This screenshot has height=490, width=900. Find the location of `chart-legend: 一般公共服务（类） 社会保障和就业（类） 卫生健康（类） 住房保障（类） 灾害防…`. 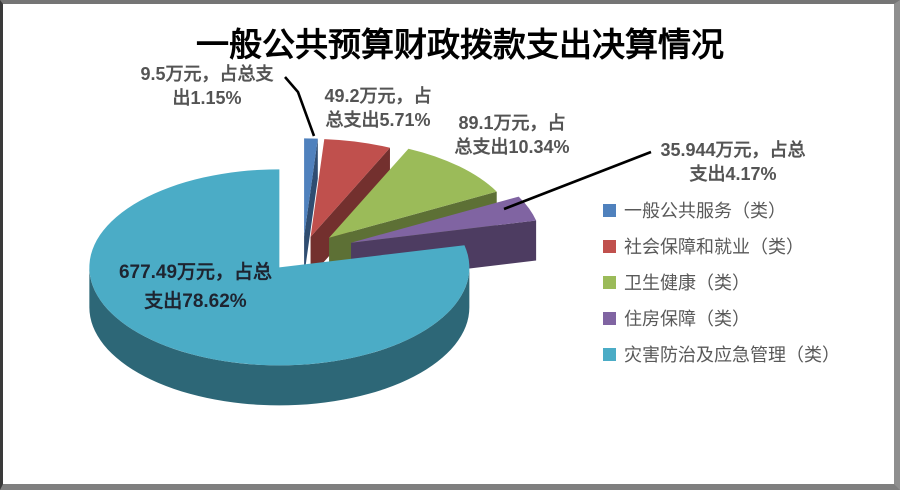

chart-legend: 一般公共服务（类） 社会保障和就业（类） 卫生健康（类） 住房保障（类） 灾害防… is located at coordinates (721, 282).